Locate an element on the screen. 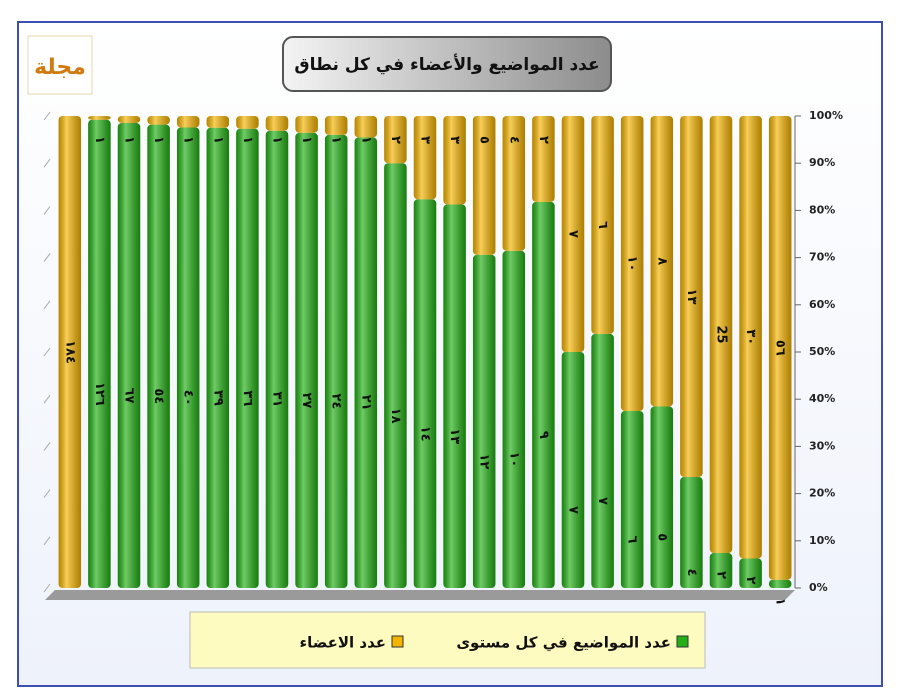 The height and width of the screenshot is (700, 900). floor is located at coordinates (420, 595).